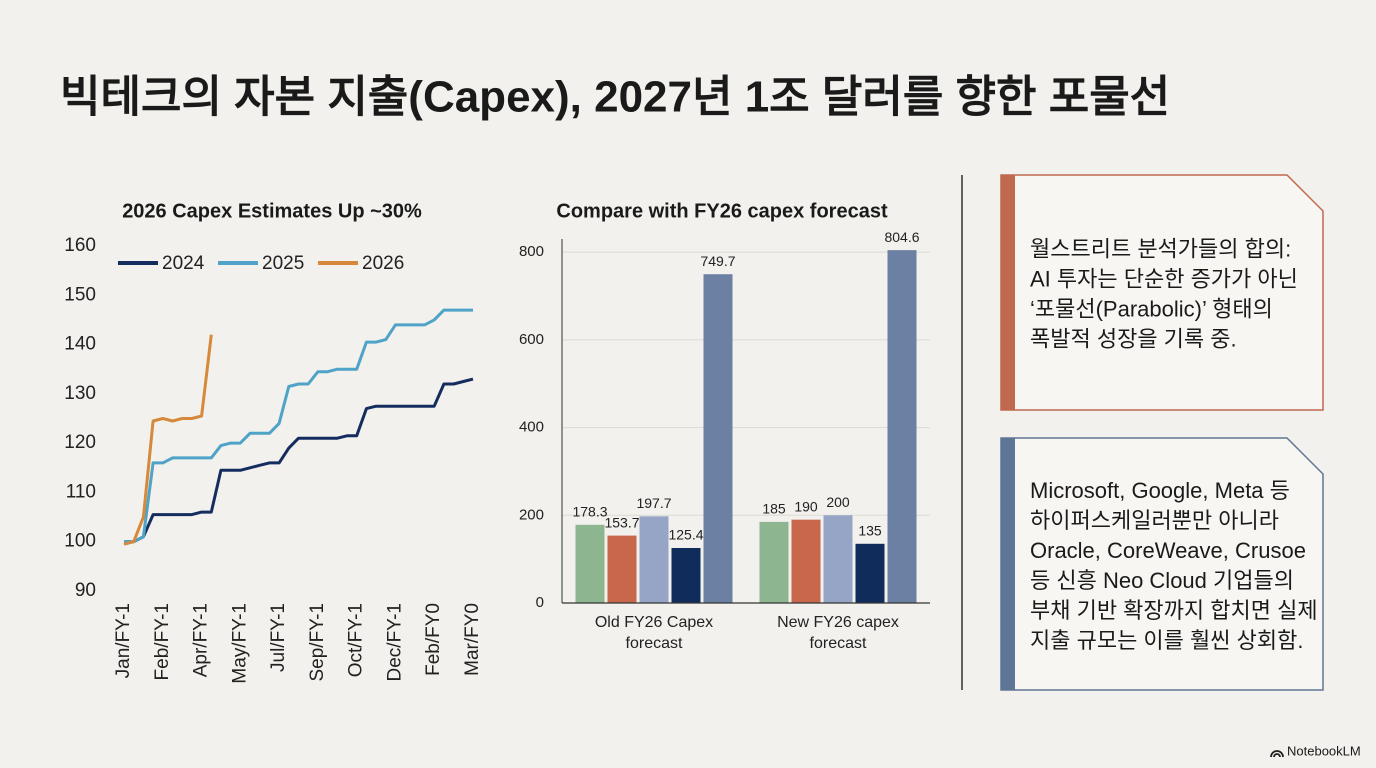 Image resolution: width=1376 pixels, height=768 pixels. Describe the element at coordinates (433, 639) in the screenshot. I see `x-tick-label: Feb/FY0` at that location.